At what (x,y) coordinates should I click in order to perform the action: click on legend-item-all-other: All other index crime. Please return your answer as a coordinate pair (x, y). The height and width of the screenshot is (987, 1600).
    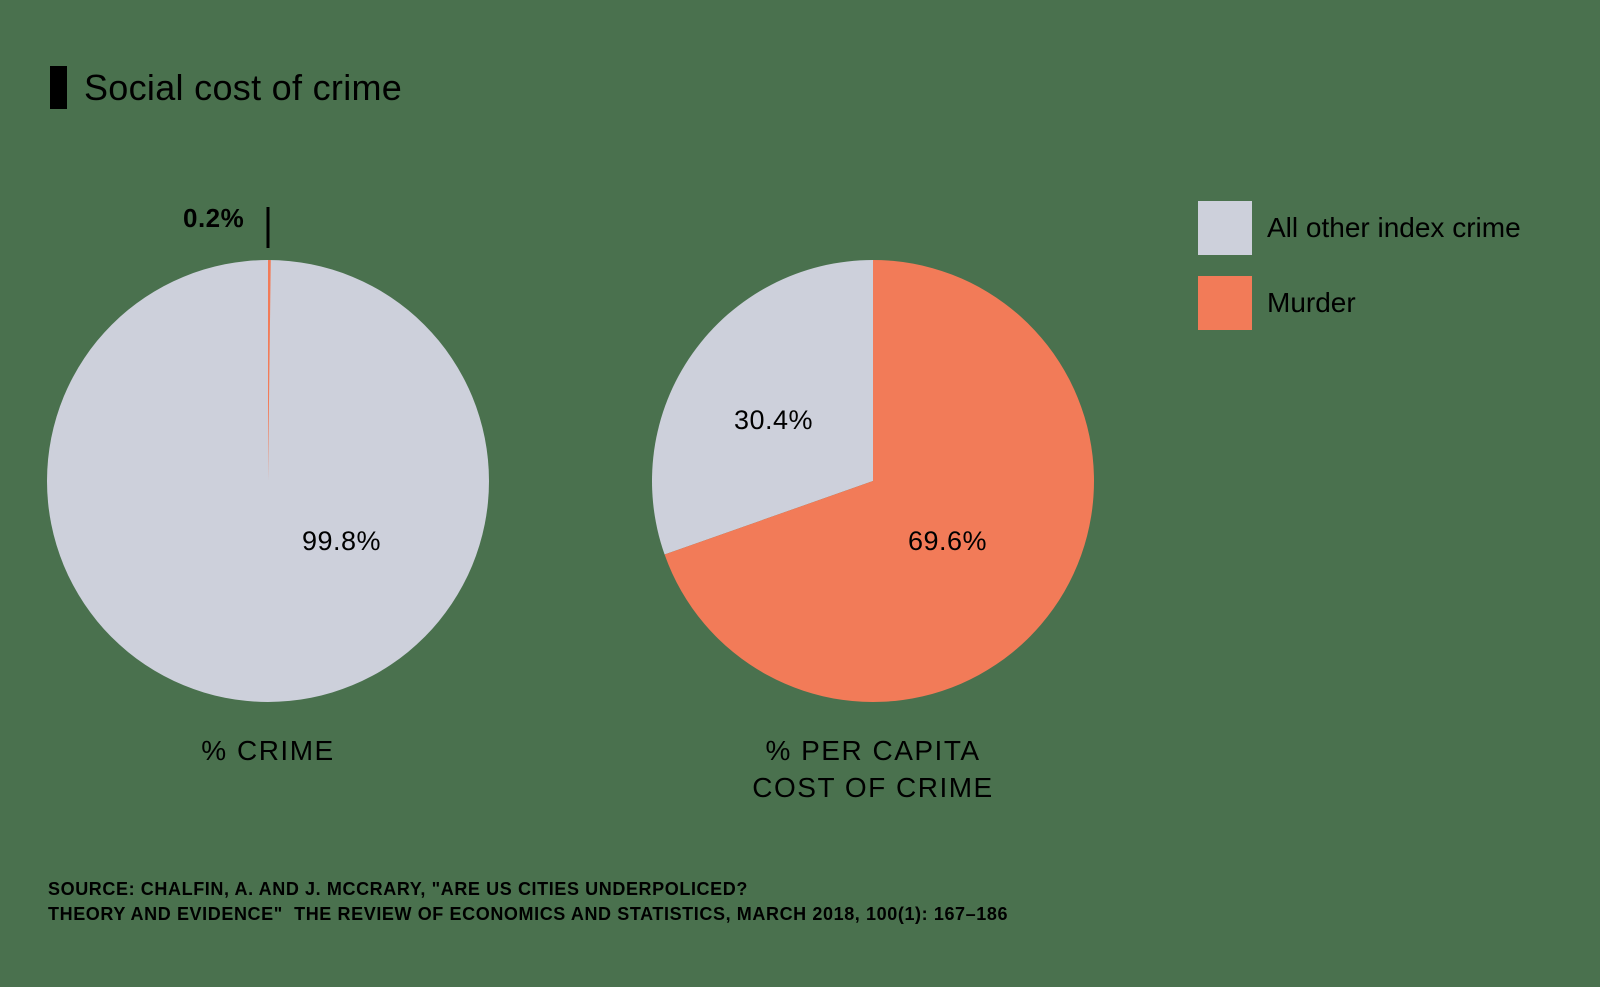
    Looking at the image, I should click on (1359, 228).